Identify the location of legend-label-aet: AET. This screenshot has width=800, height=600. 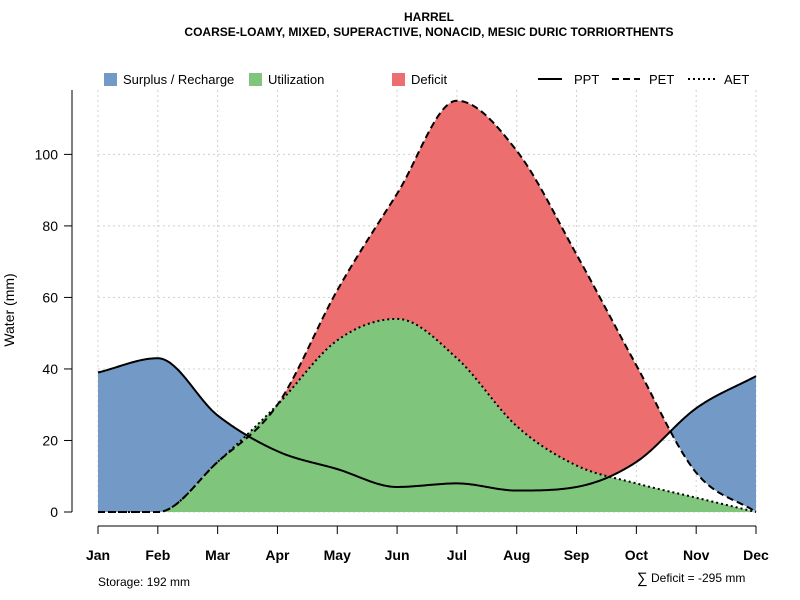
(736, 79).